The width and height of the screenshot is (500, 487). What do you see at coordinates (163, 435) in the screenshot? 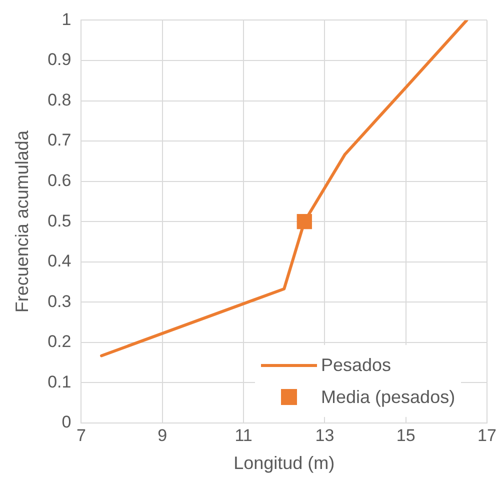
I see `x-tick-label: 9` at bounding box center [163, 435].